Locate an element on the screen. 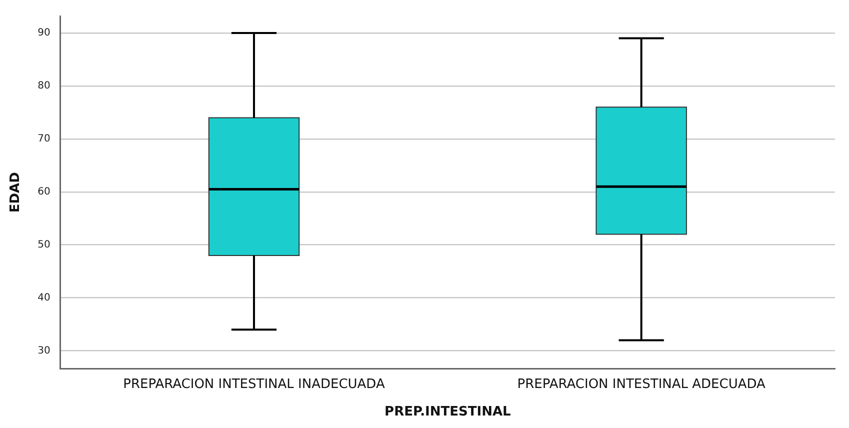  y-tick-label: 50 is located at coordinates (44, 244).